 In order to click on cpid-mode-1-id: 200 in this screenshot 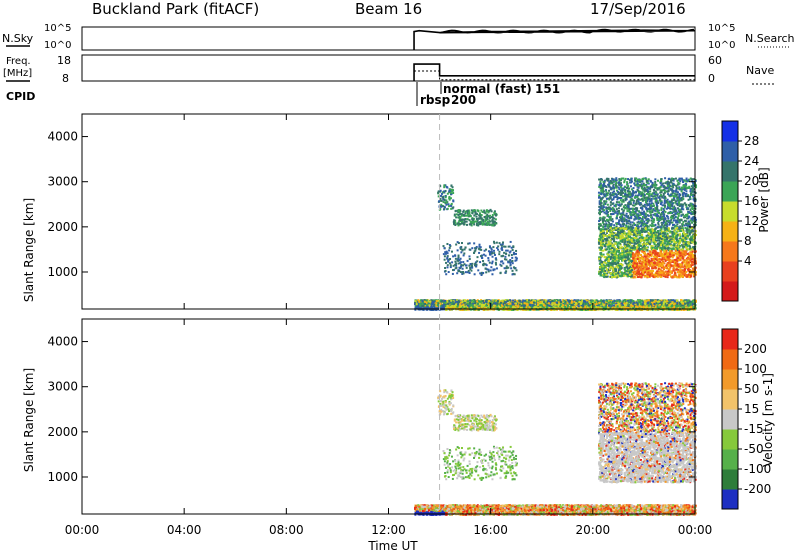, I will do `click(463, 100)`.